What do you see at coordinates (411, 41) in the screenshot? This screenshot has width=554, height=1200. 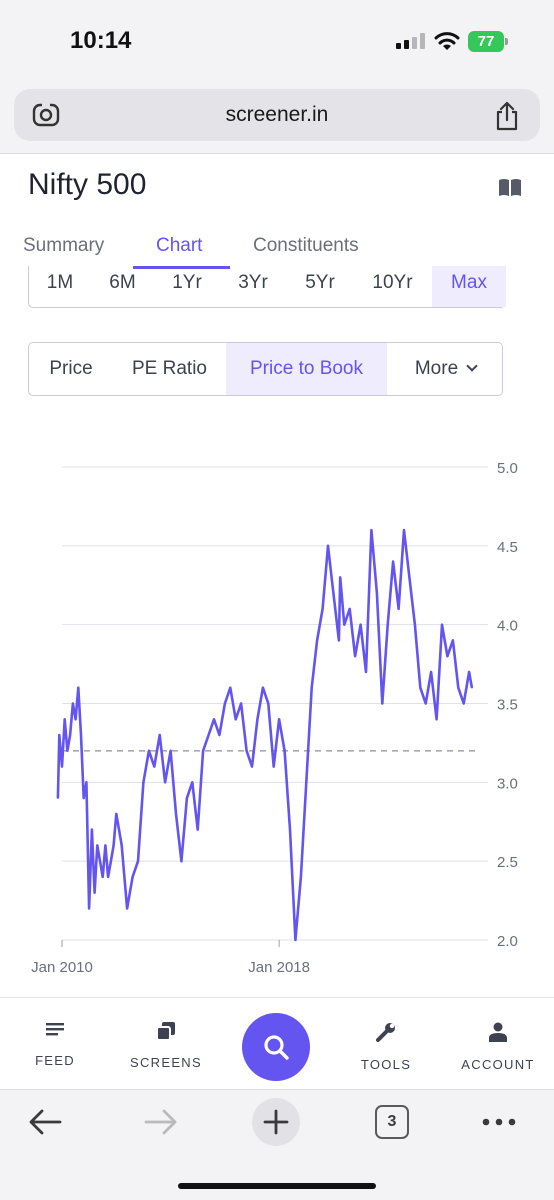 I see `cellular-signal-icon` at bounding box center [411, 41].